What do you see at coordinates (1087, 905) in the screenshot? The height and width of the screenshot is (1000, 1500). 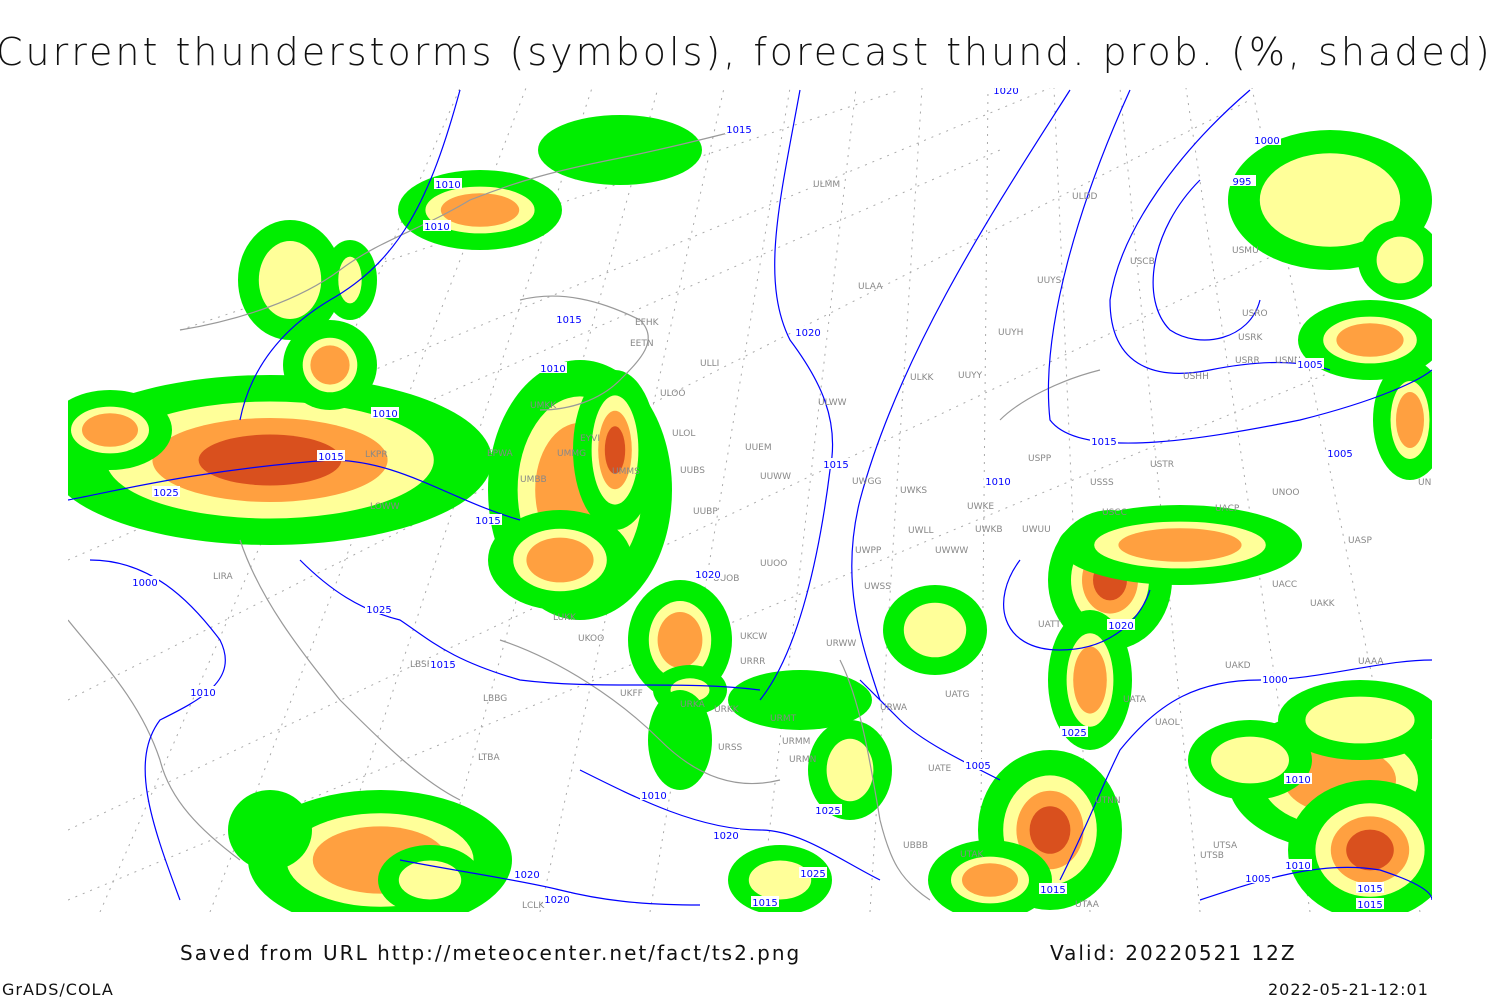 I see `station-label: UTAA` at bounding box center [1087, 905].